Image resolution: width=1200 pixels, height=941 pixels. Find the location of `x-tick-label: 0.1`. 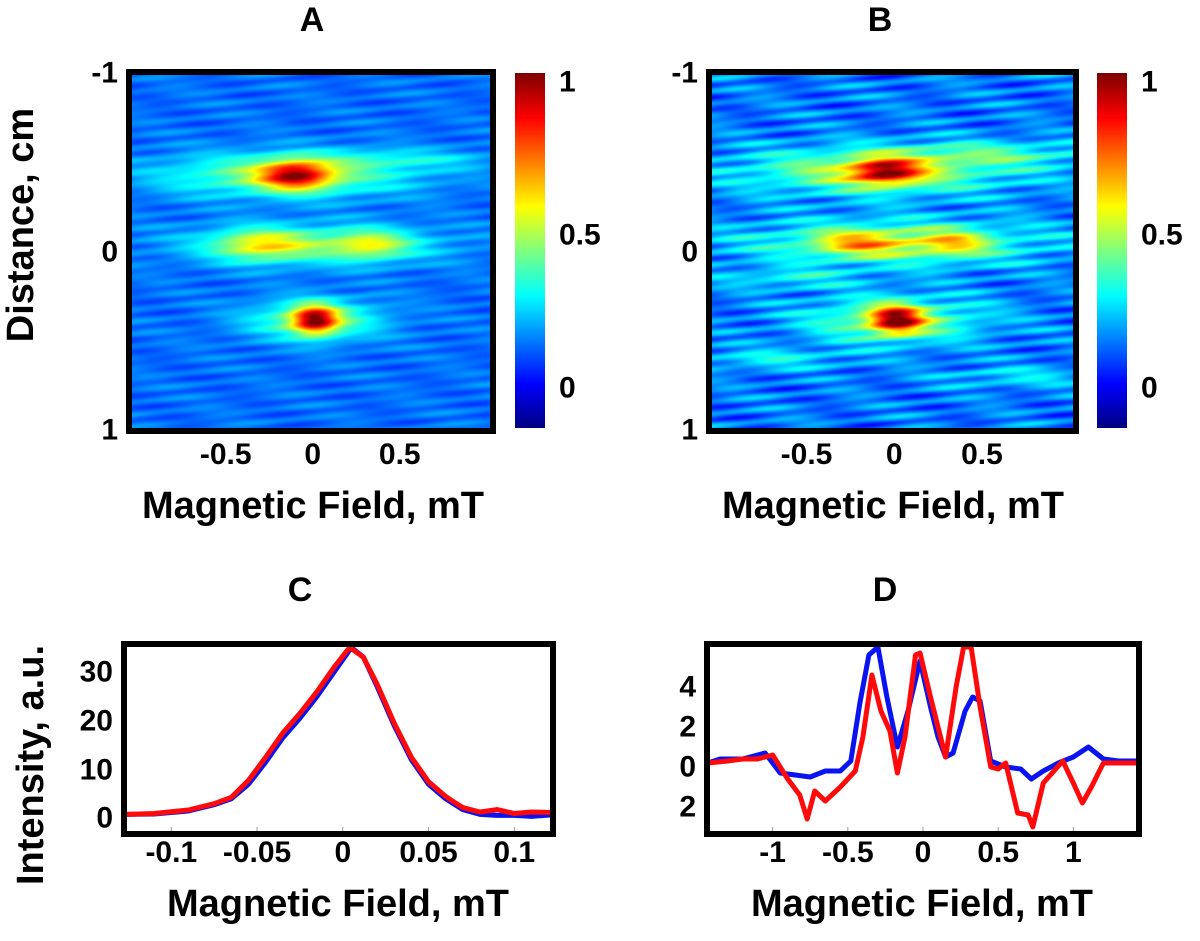

x-tick-label: 0.1 is located at coordinates (514, 852).